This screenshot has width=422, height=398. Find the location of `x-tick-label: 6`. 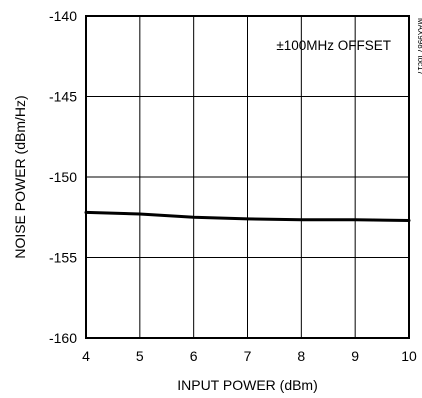

x-tick-label: 6 is located at coordinates (194, 356).